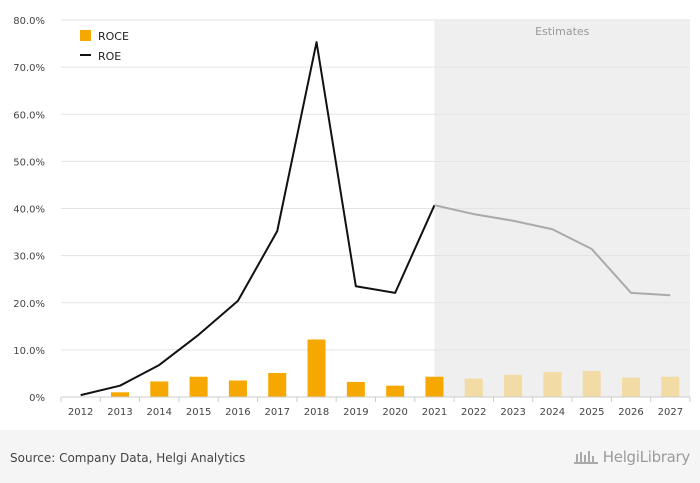 Image resolution: width=700 pixels, height=483 pixels. Describe the element at coordinates (562, 31) in the screenshot. I see `estimates-label: Estimates` at that location.